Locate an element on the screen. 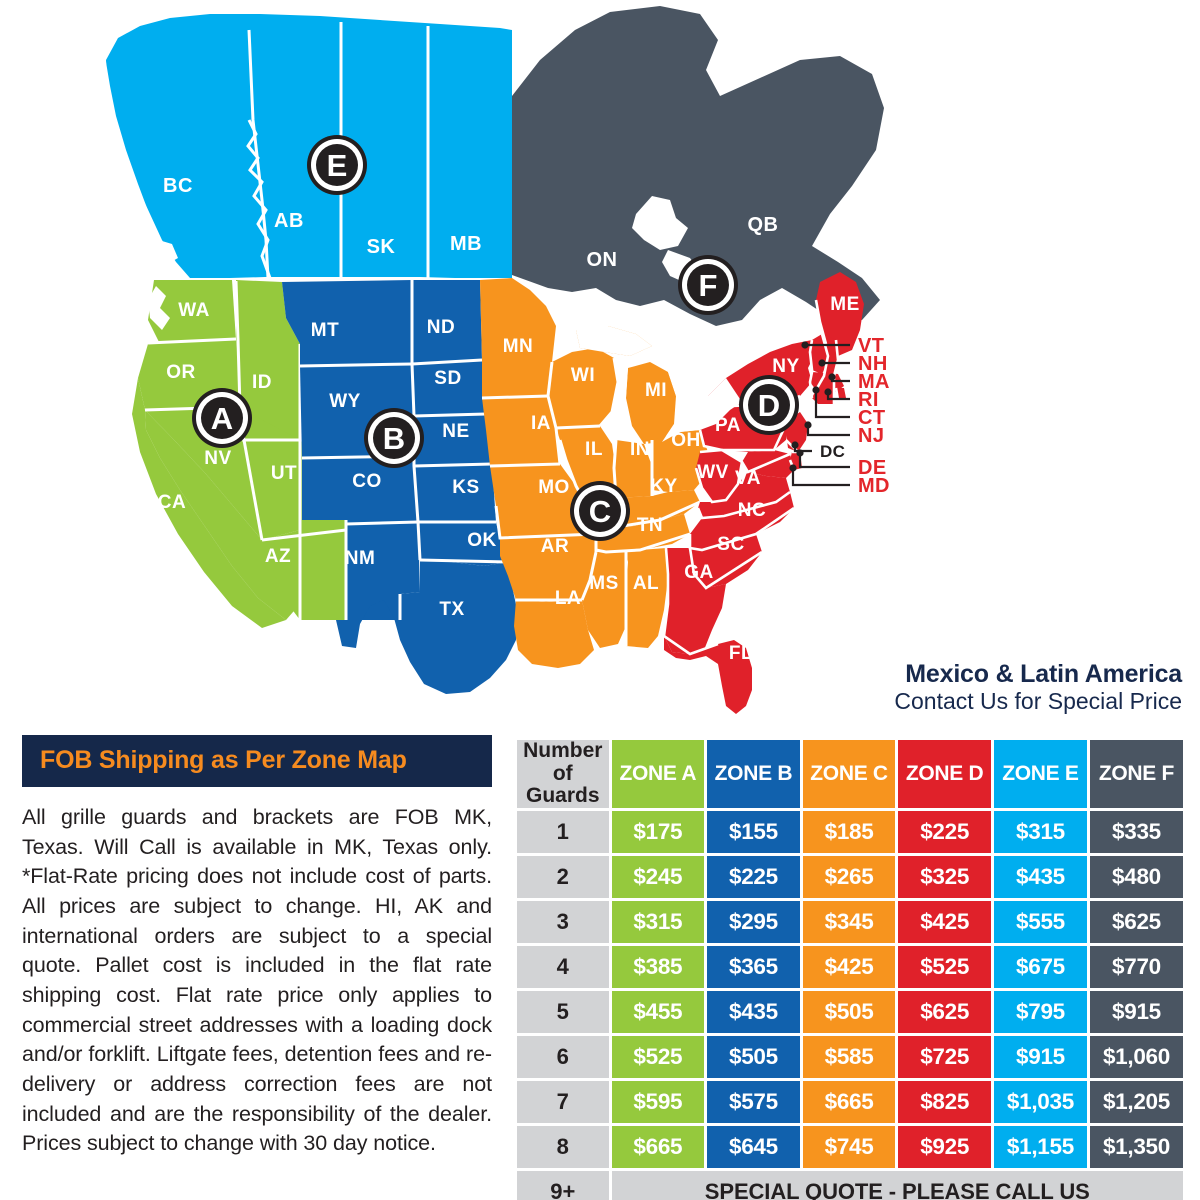  state-label-tx: TX is located at coordinates (451, 609).